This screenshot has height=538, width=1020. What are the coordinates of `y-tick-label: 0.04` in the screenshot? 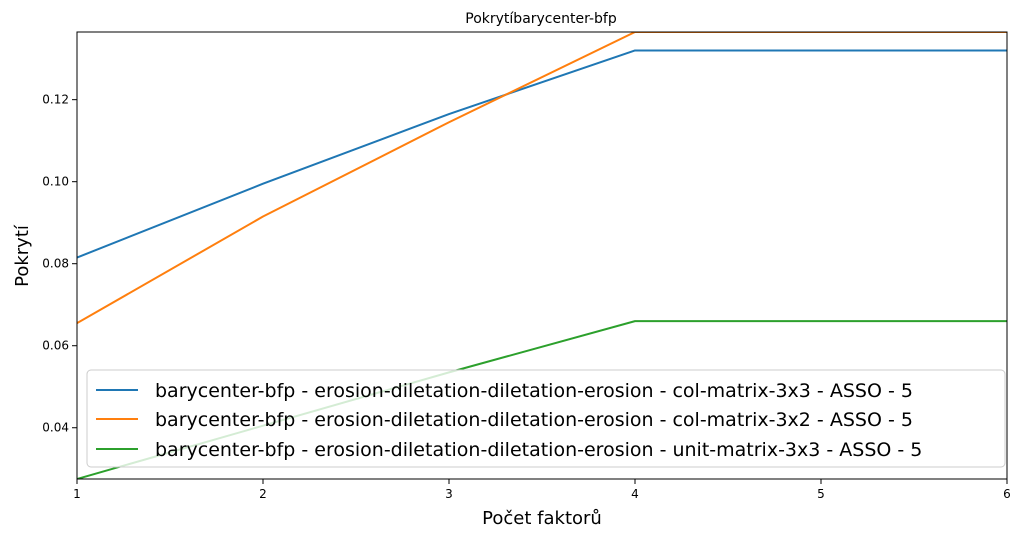 It's located at (55, 428).